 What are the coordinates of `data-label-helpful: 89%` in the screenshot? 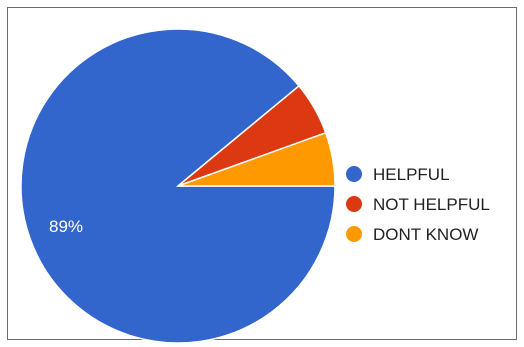 It's located at (66, 226).